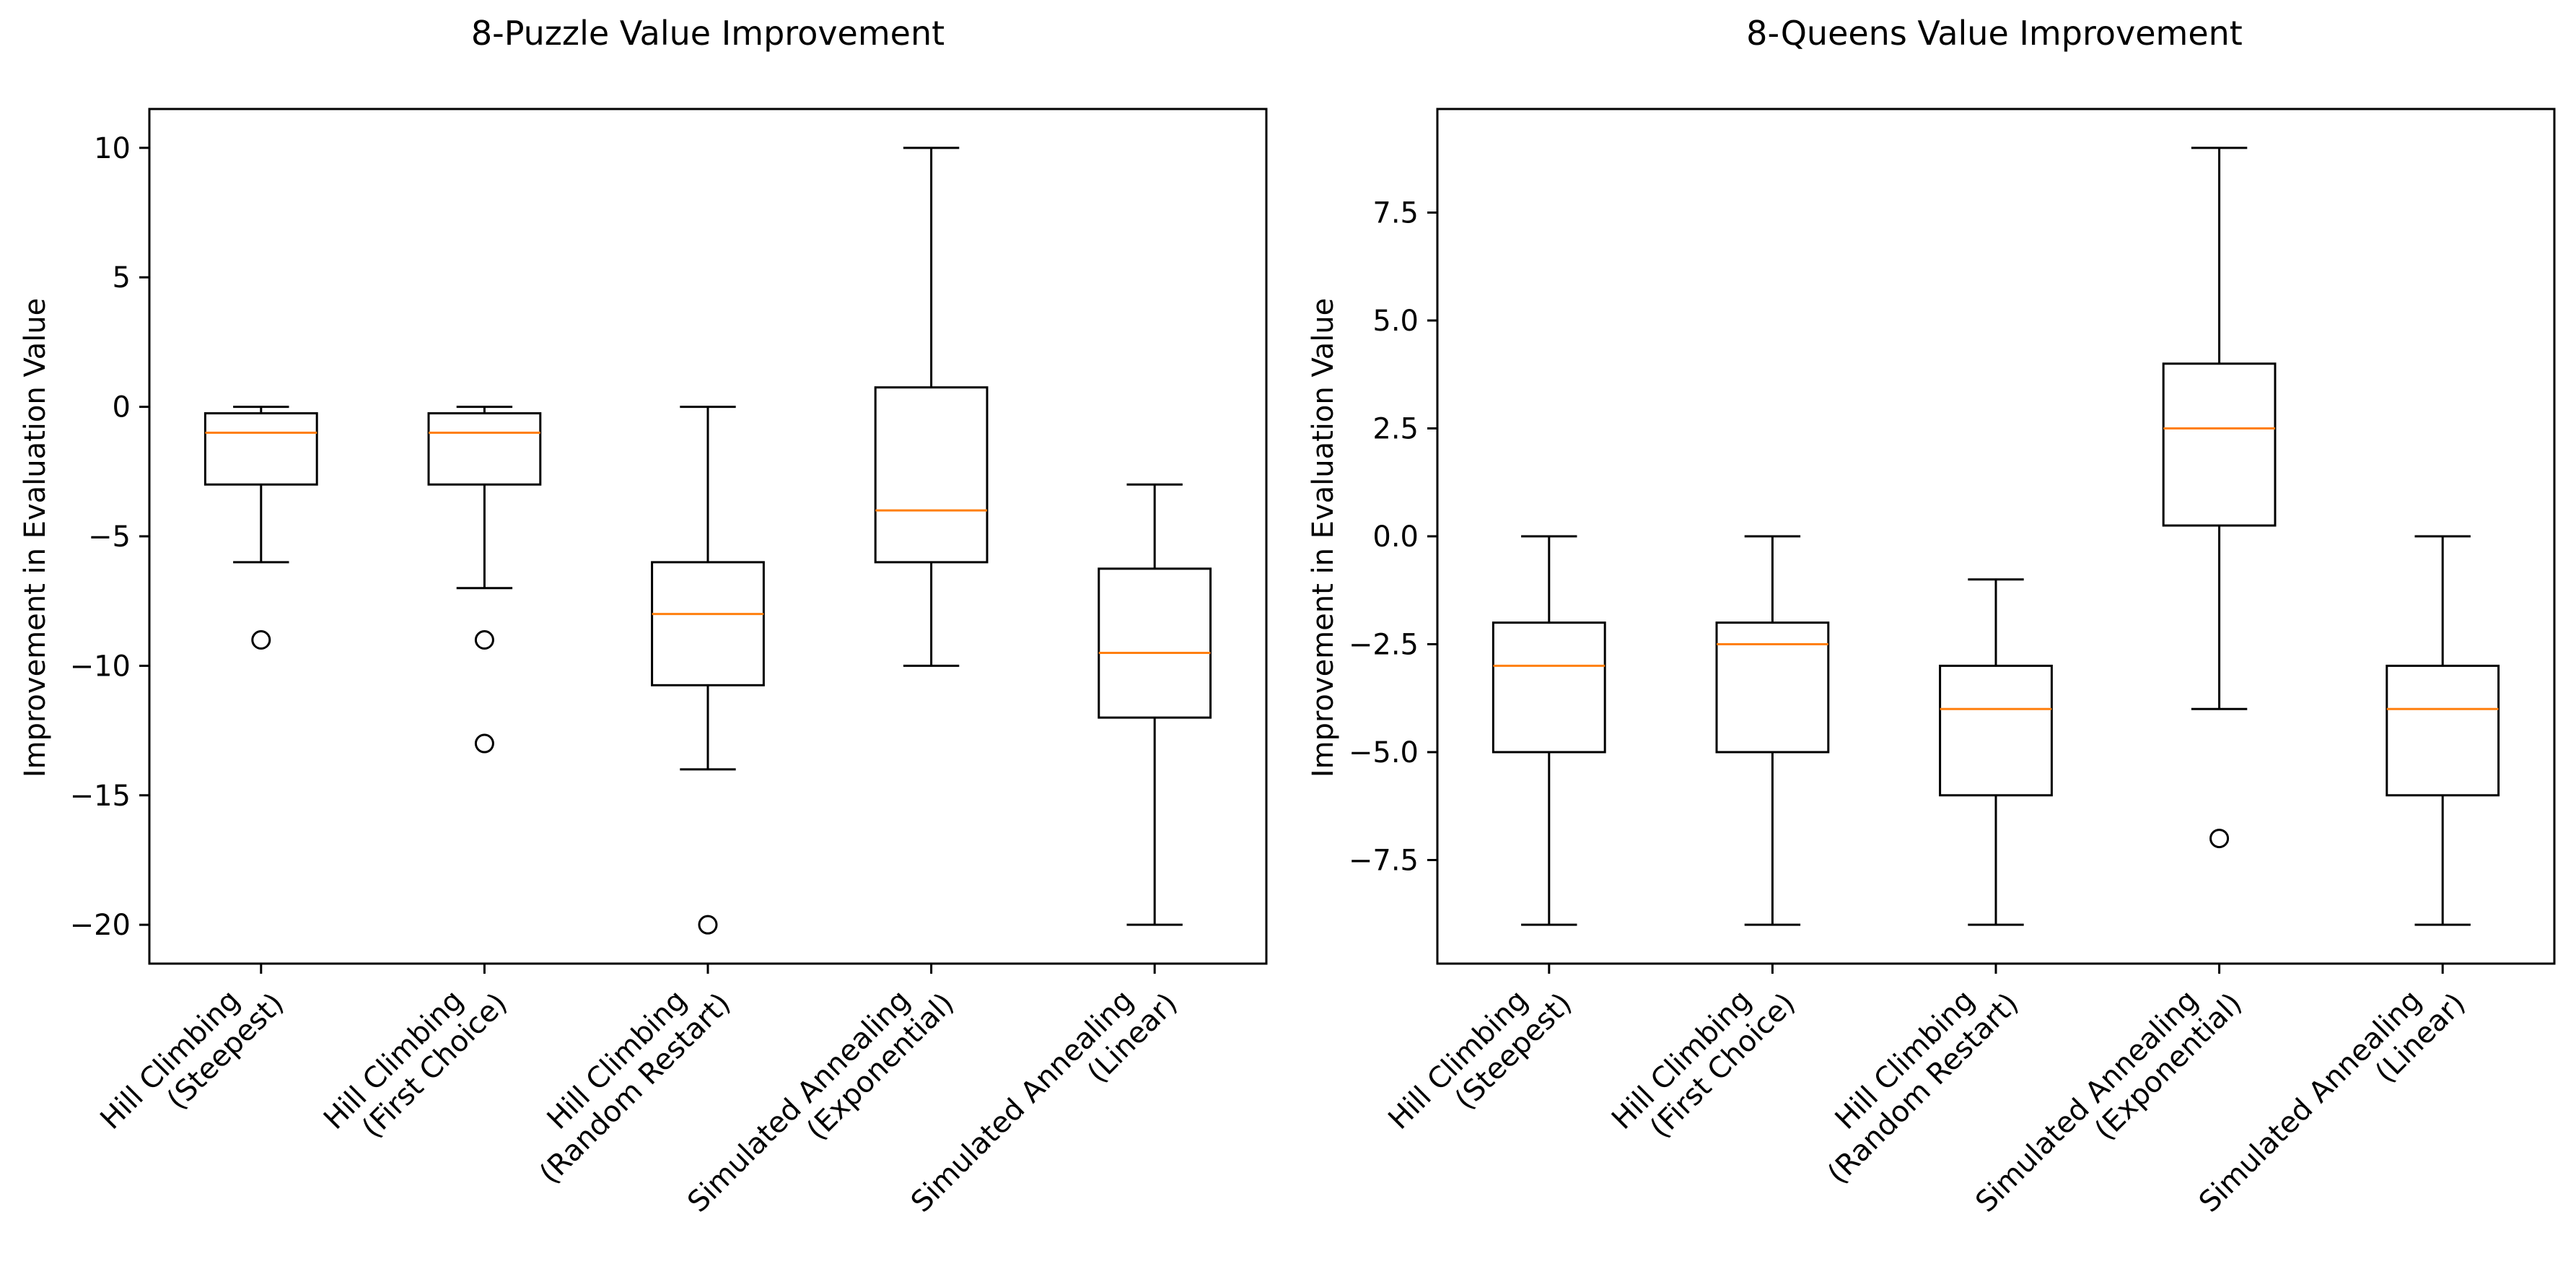  Describe the element at coordinates (122, 407) in the screenshot. I see `y-tick-label: 0` at that location.